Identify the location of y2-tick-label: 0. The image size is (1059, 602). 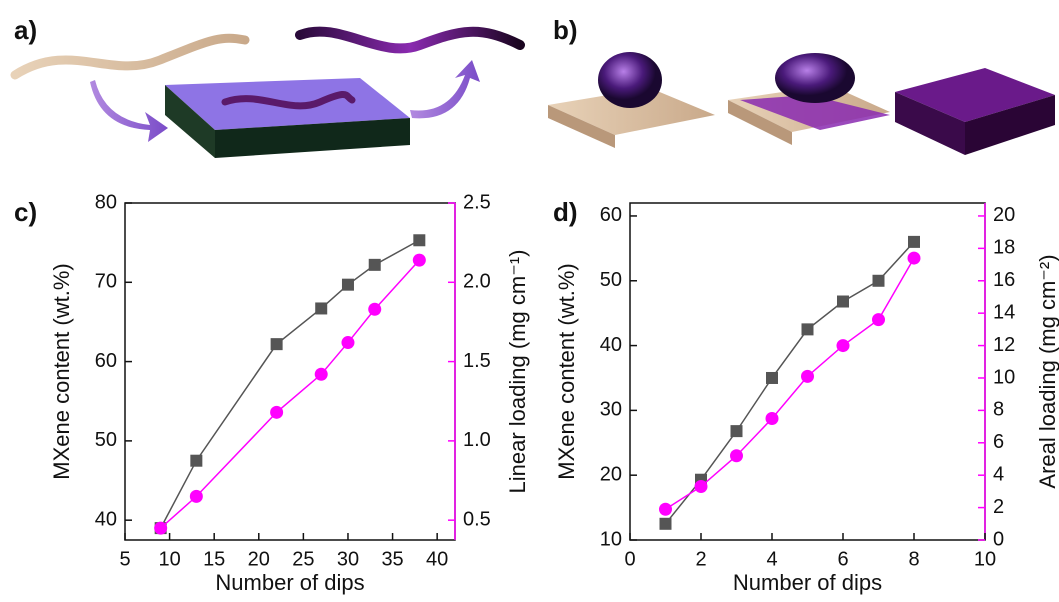
(998, 539).